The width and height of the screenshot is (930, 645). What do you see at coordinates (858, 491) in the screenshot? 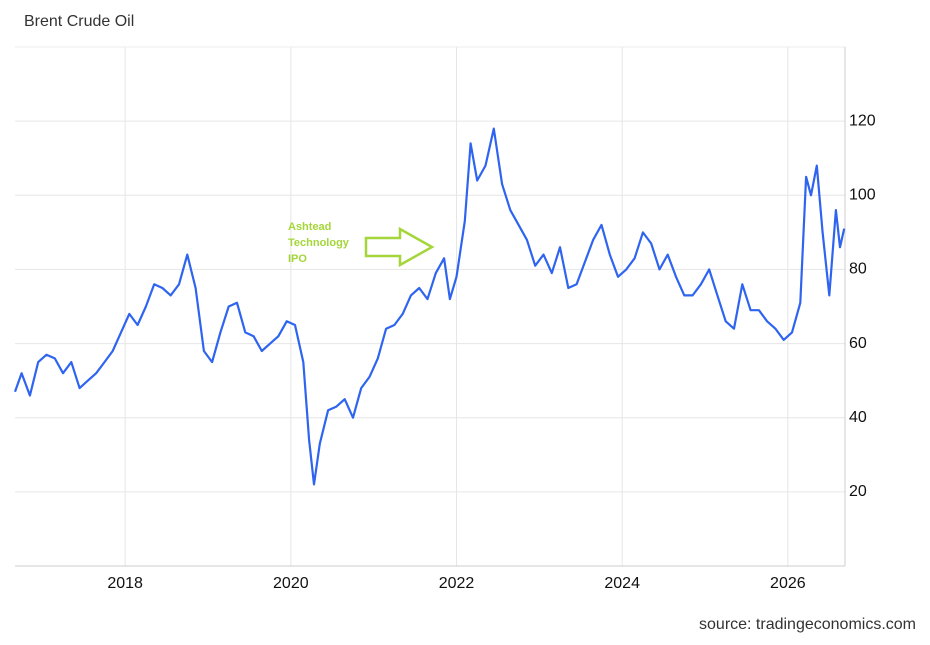
I see `y-tick-label: 20` at bounding box center [858, 491].